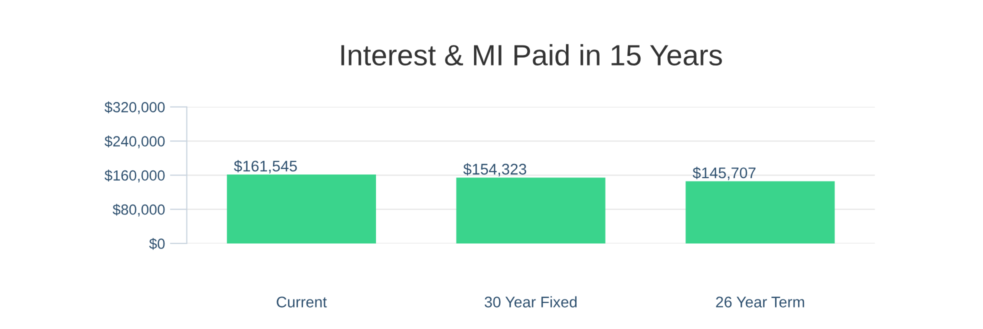 The image size is (983, 329). I want to click on y-tick-label: $80,000, so click(138, 210).